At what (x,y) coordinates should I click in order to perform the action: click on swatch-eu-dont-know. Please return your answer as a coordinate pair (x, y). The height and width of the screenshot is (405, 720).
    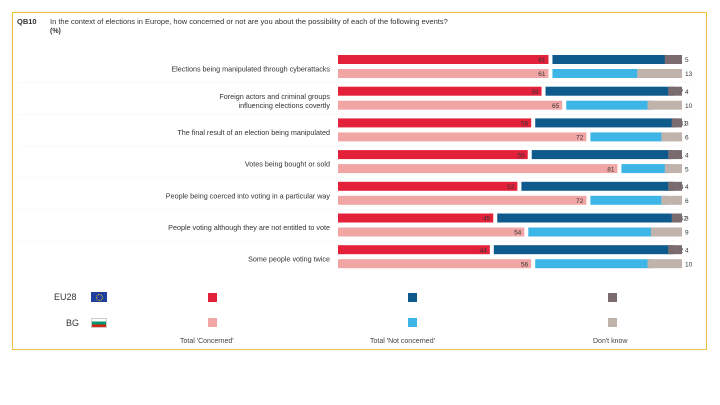
    Looking at the image, I should click on (612, 297).